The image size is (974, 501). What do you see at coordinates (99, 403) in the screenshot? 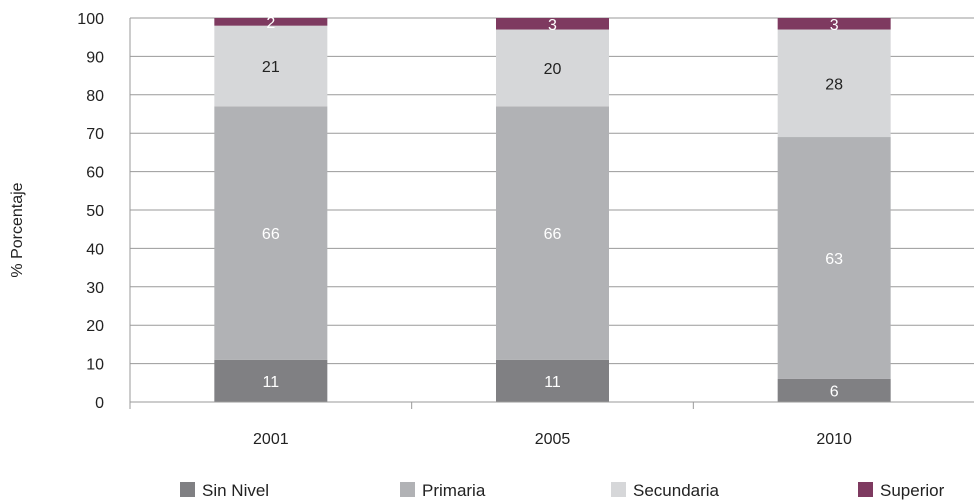
I see `y-tick-label: 0` at bounding box center [99, 403].